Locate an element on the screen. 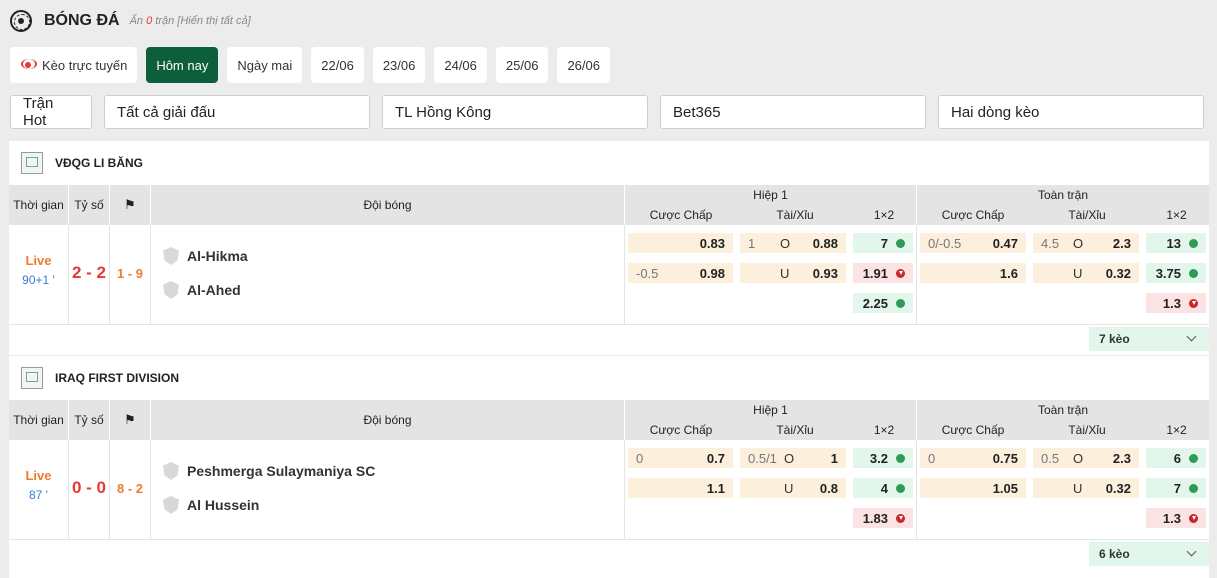 This screenshot has width=1217, height=578. league-header: IRAQ FIRST DIVISION is located at coordinates (609, 378).